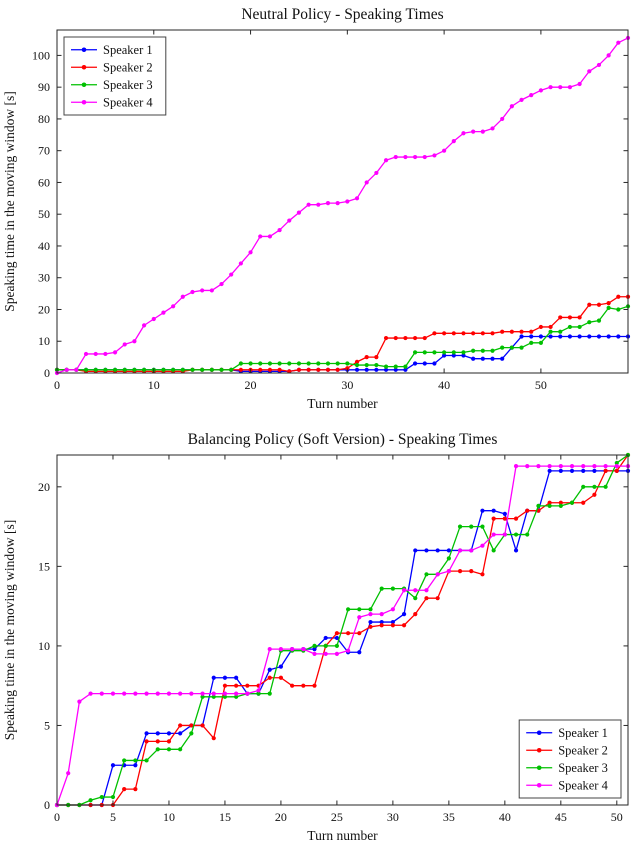  What do you see at coordinates (128, 67) in the screenshot?
I see `legend-label: Speaker 2` at bounding box center [128, 67].